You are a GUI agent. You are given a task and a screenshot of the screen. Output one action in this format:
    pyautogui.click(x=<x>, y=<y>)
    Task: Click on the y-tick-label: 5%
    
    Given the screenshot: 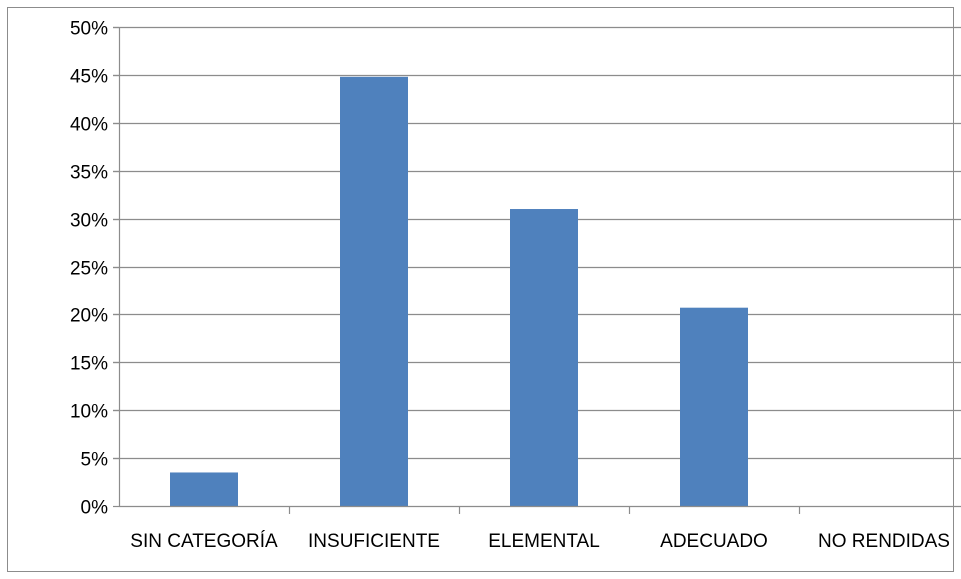 What is the action you would take?
    pyautogui.click(x=95, y=460)
    